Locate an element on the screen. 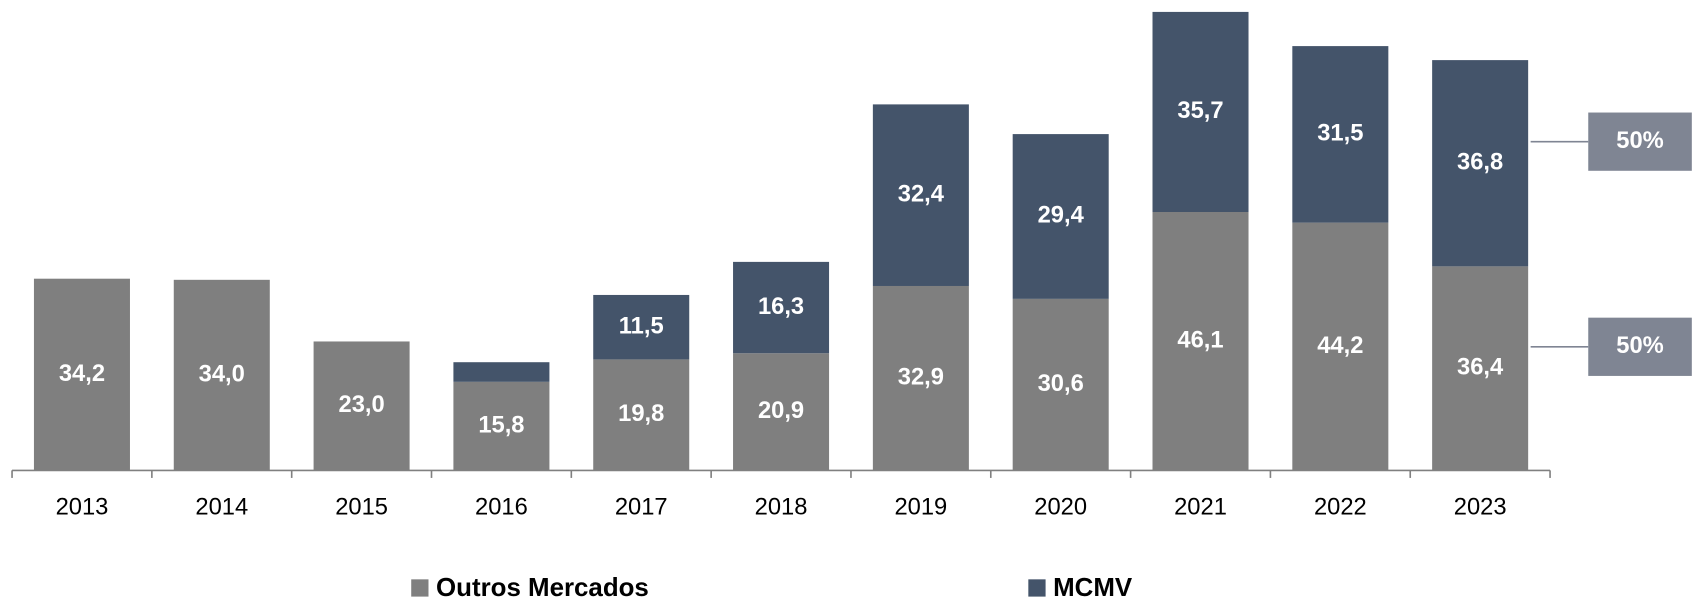  data-label: 34,2 is located at coordinates (82, 374).